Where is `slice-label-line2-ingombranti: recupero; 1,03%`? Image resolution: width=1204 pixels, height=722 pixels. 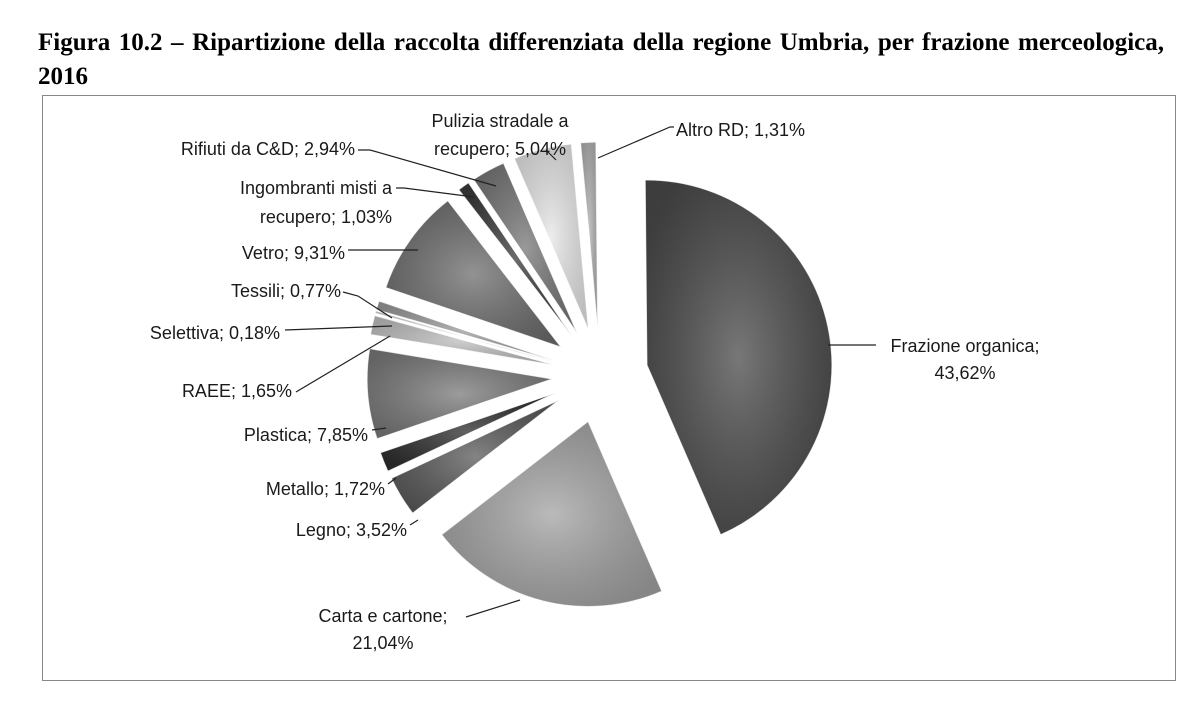 slice-label-line2-ingombranti: recupero; 1,03% is located at coordinates (326, 217).